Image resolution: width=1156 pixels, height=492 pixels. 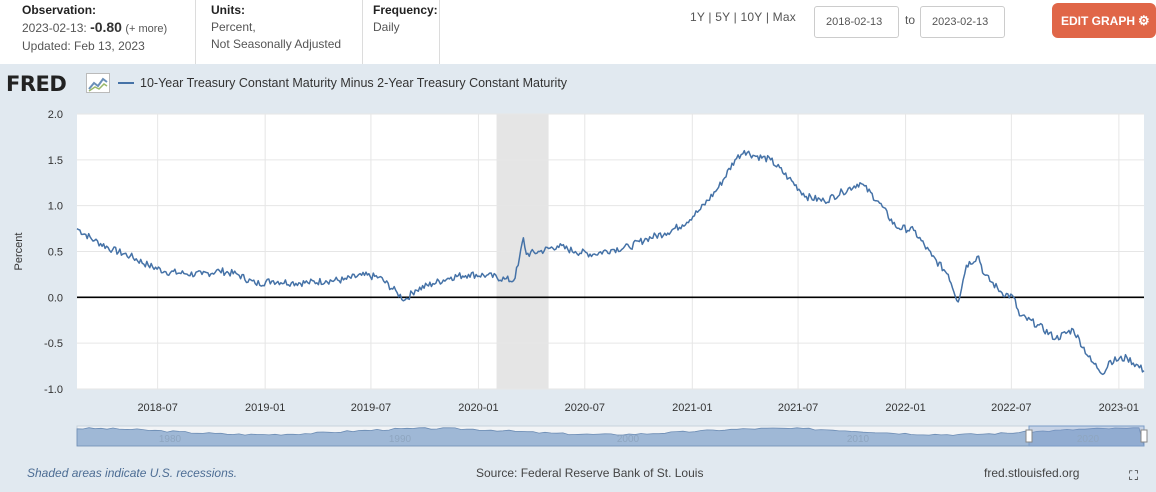 I want to click on units-block: Units: Percent, Not Seasonally Adjusted, so click(x=286, y=33).